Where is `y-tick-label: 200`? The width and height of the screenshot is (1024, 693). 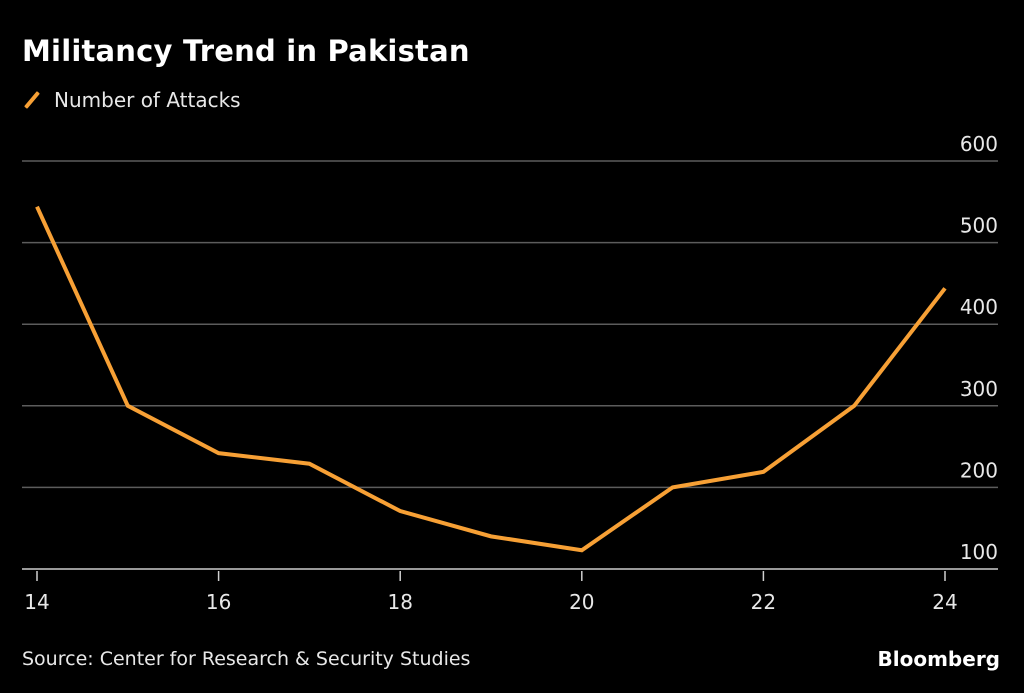
y-tick-label: 200 is located at coordinates (979, 470).